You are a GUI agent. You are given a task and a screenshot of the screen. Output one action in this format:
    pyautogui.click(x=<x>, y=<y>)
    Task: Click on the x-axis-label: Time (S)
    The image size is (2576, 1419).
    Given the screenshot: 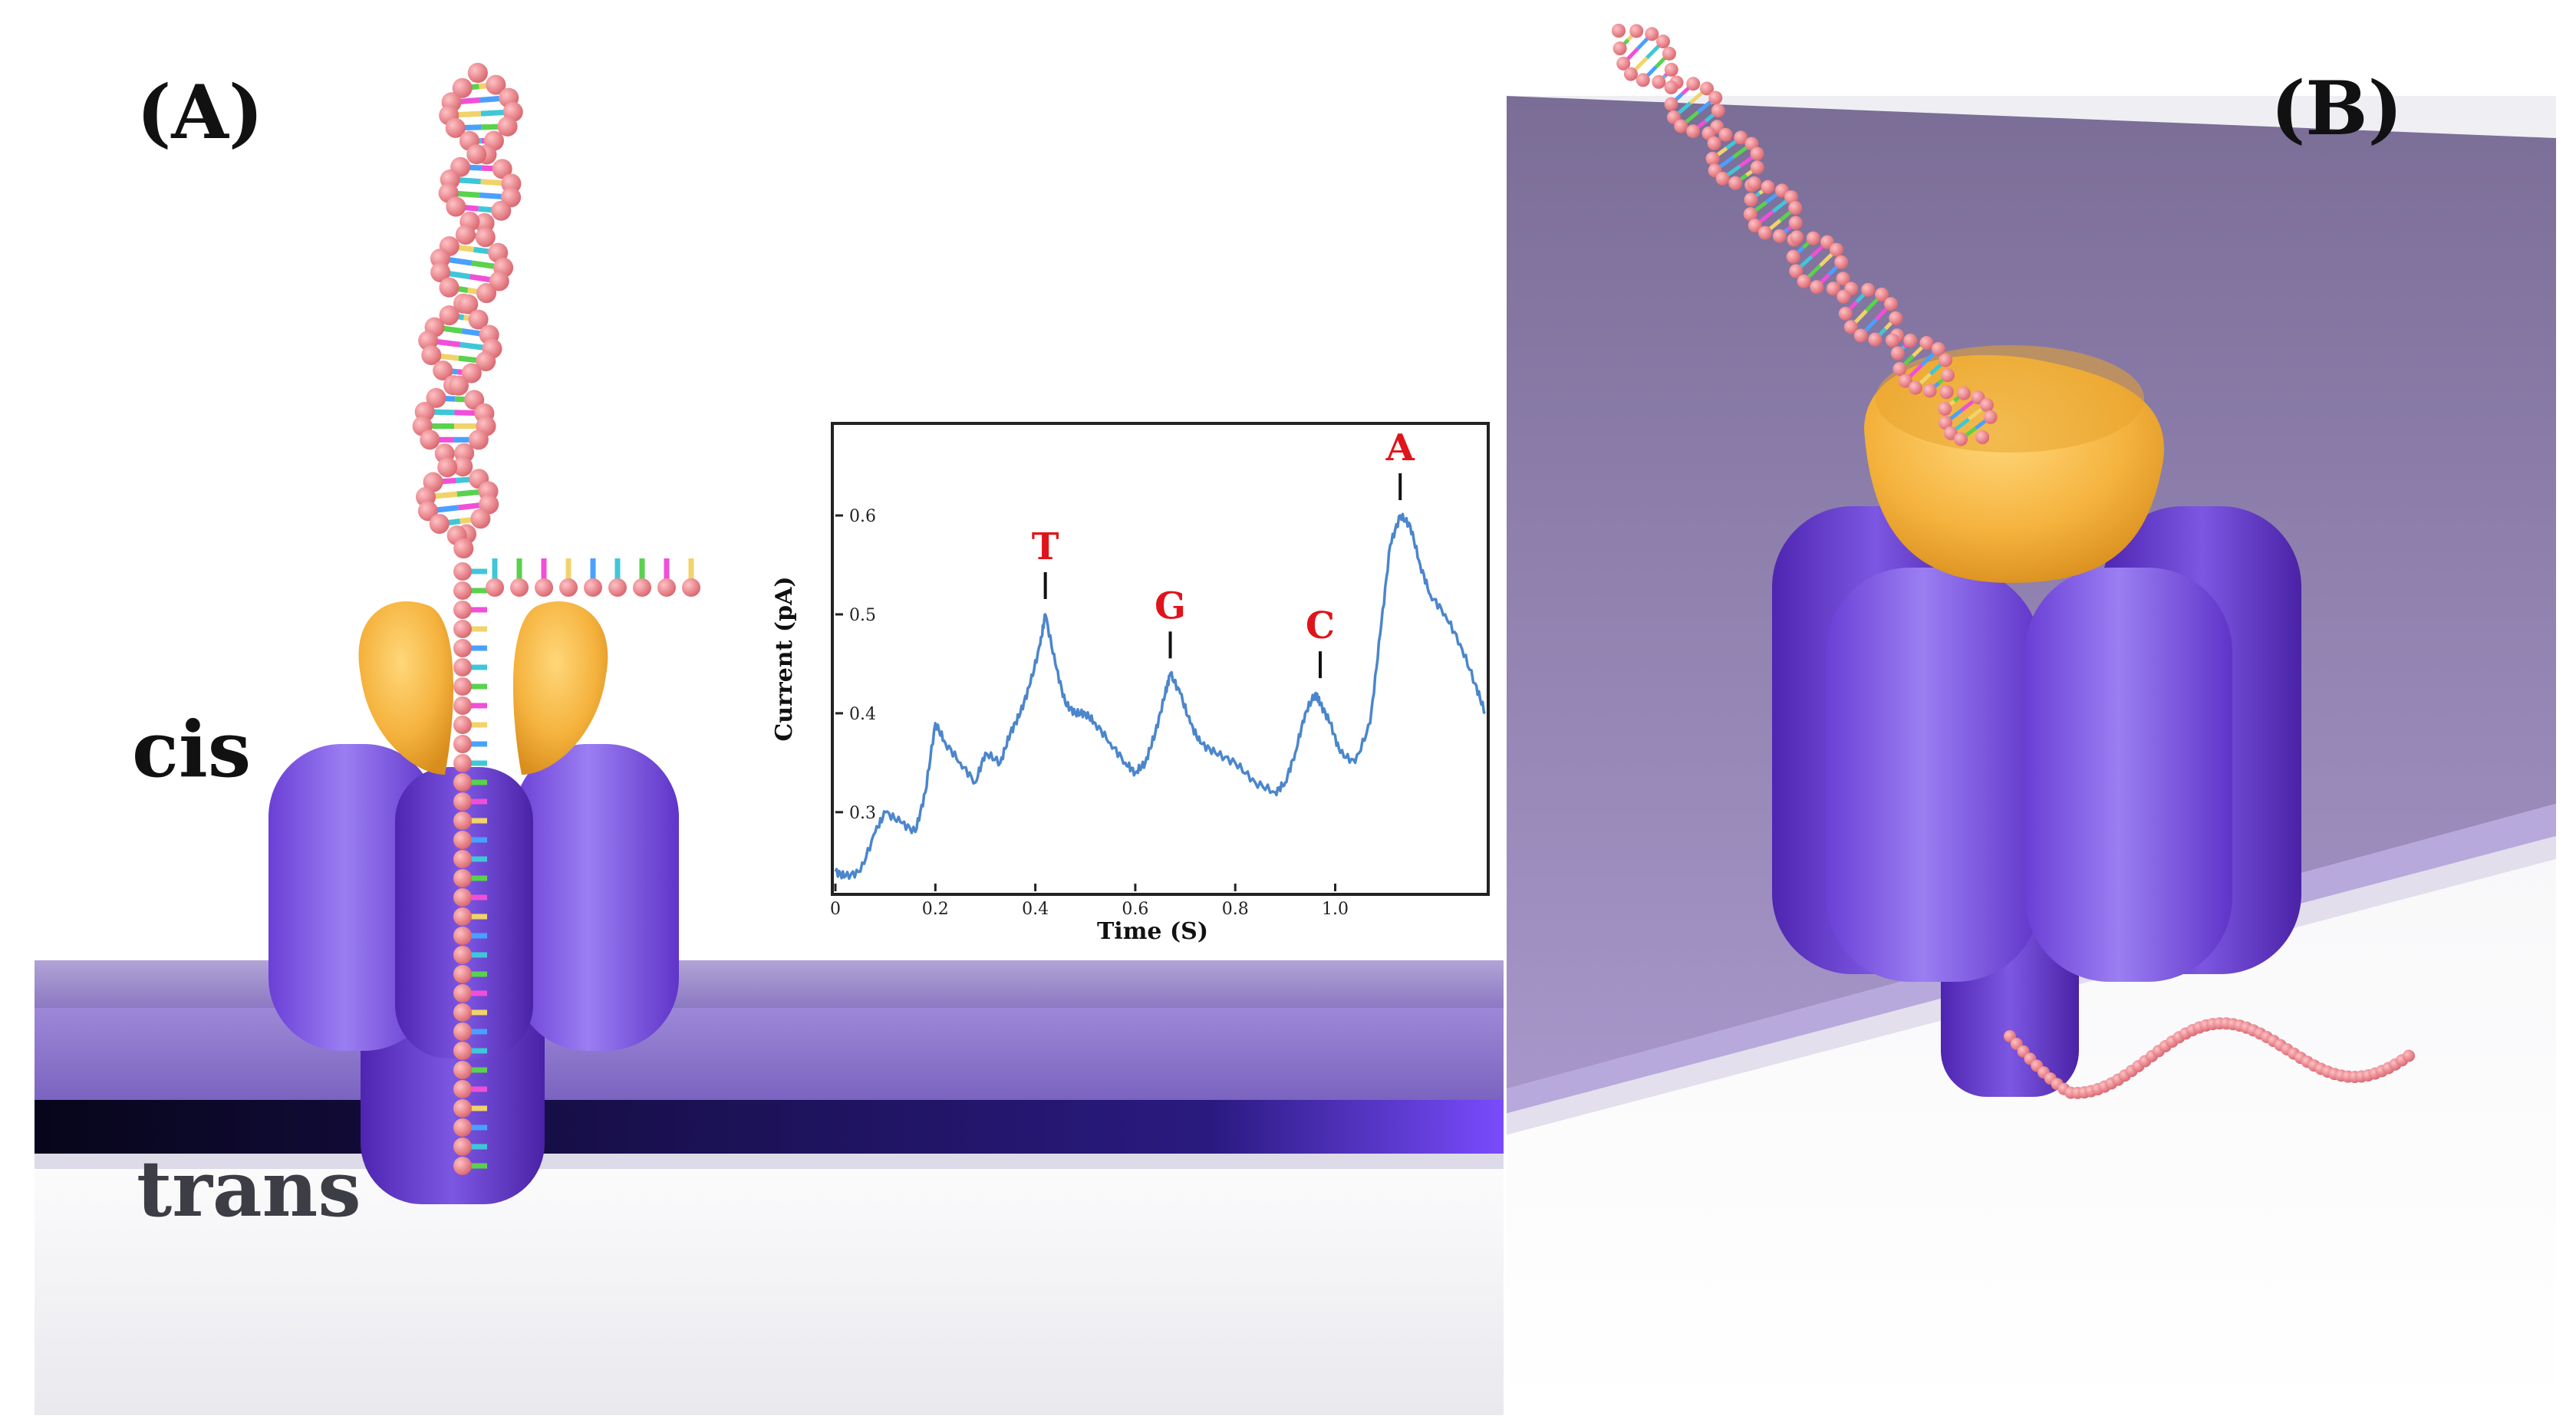 What is the action you would take?
    pyautogui.click(x=1152, y=931)
    